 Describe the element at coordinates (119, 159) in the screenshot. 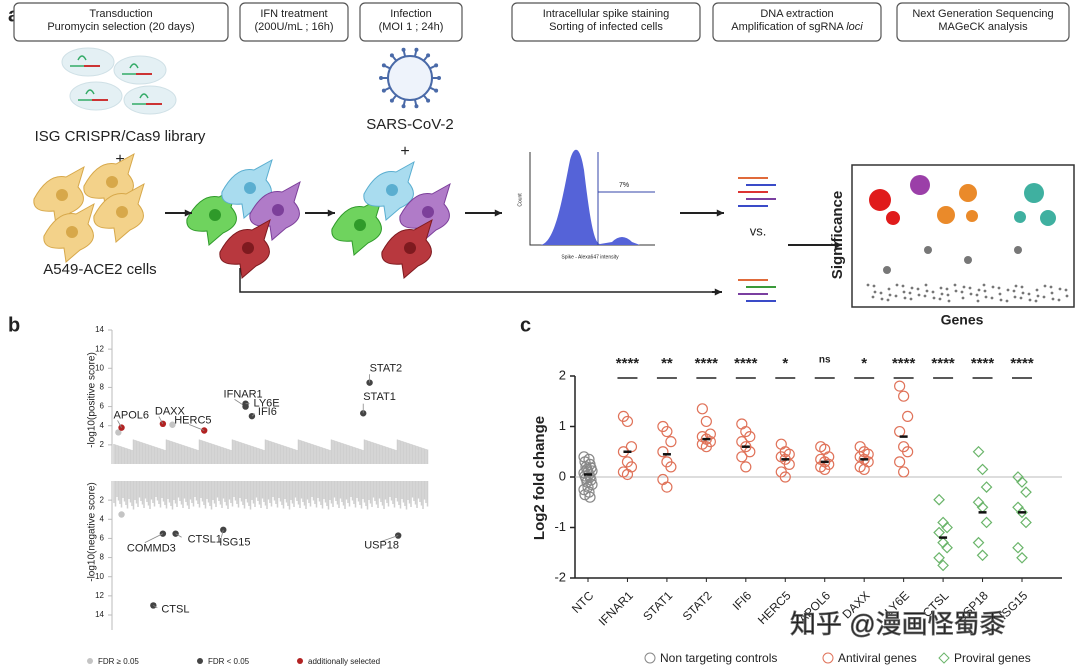

I see `plus: +` at that location.